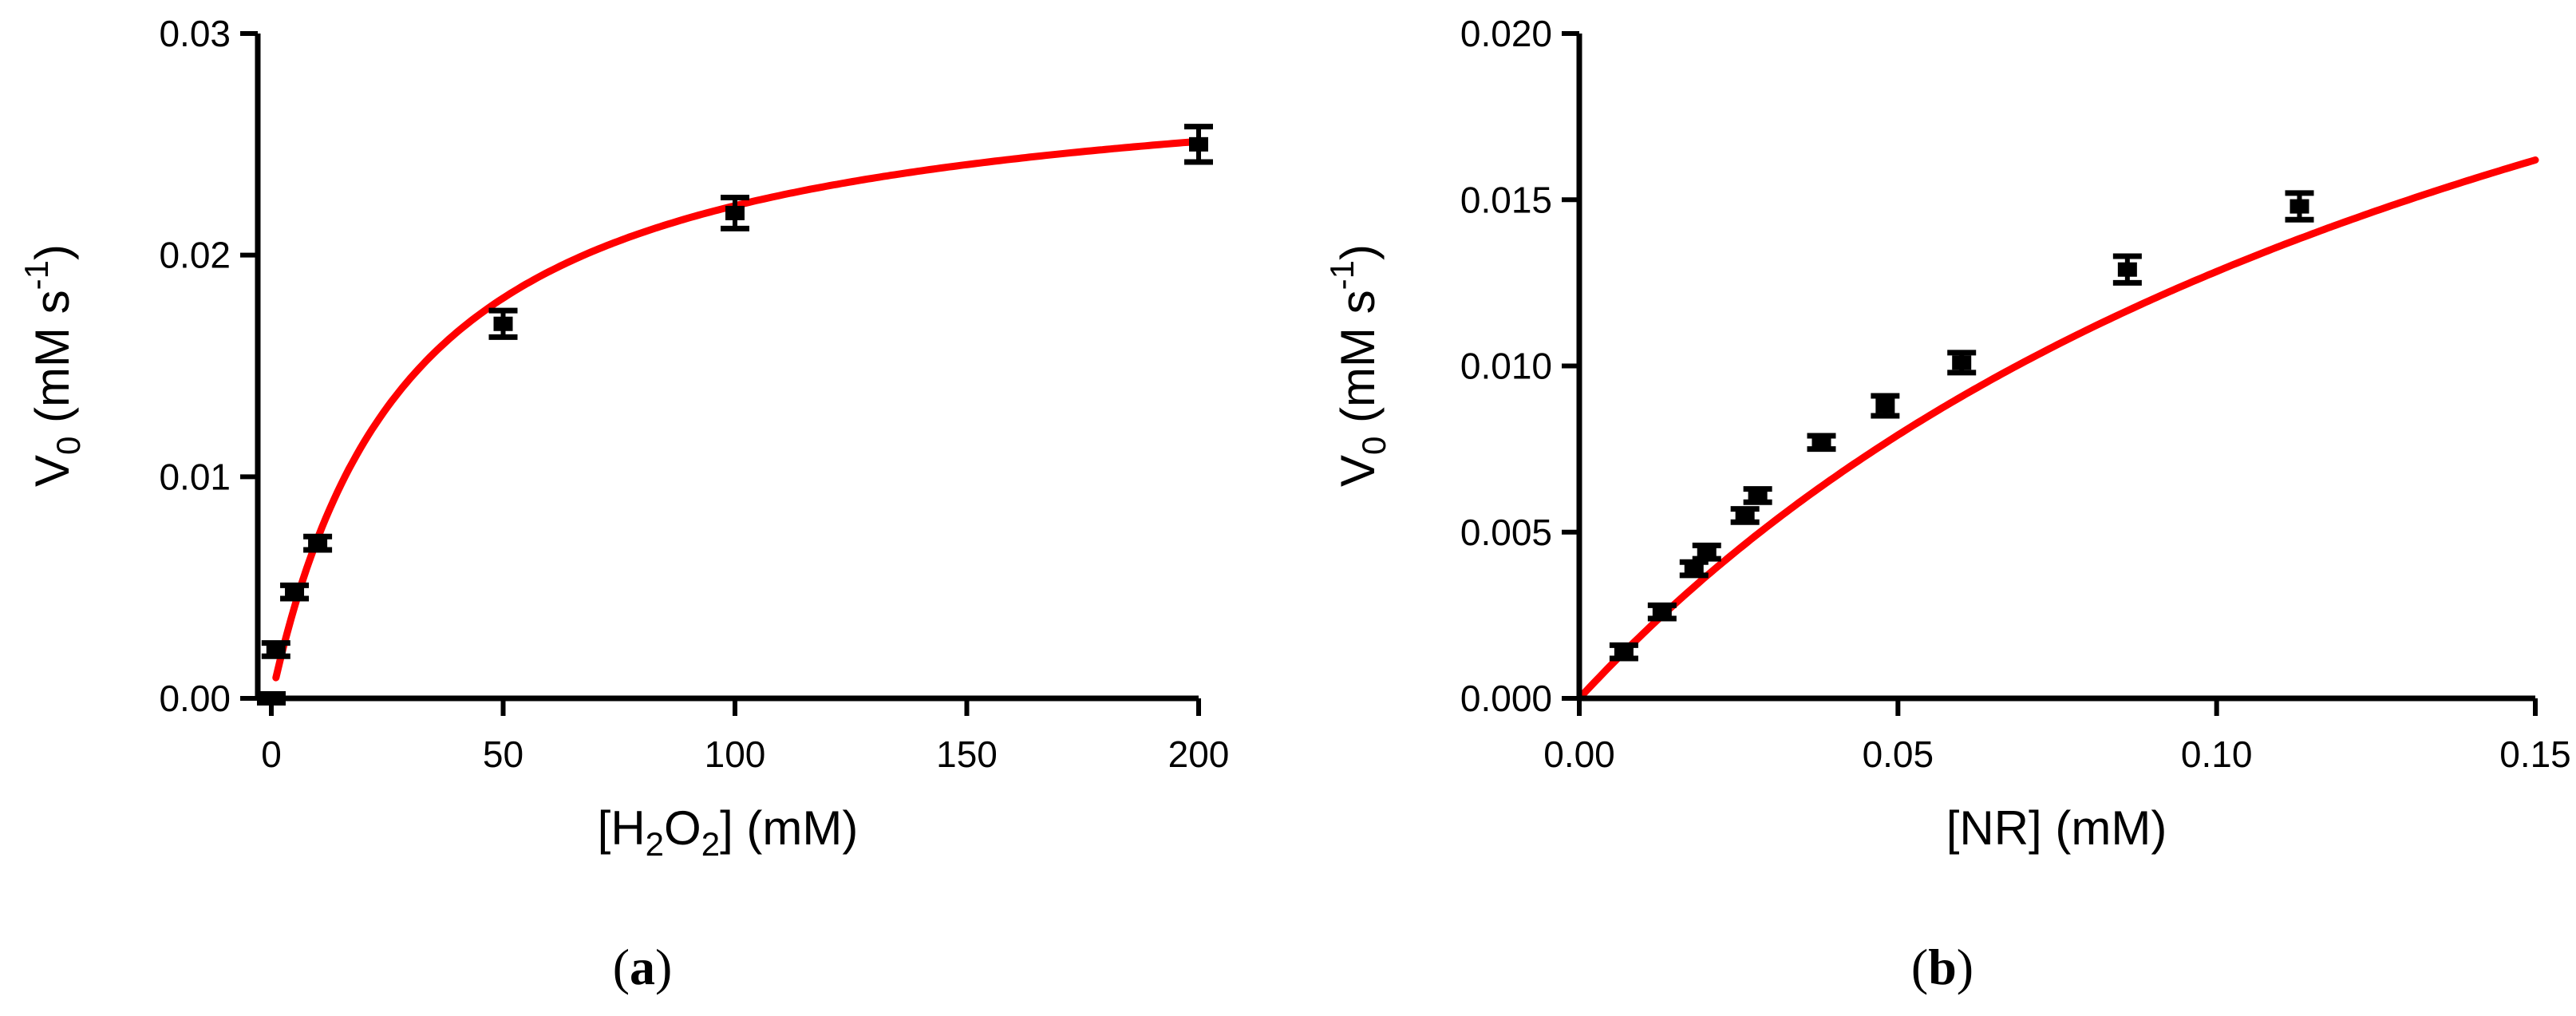 The image size is (2576, 1016). Describe the element at coordinates (271, 754) in the screenshot. I see `x-tick-label: 0` at that location.